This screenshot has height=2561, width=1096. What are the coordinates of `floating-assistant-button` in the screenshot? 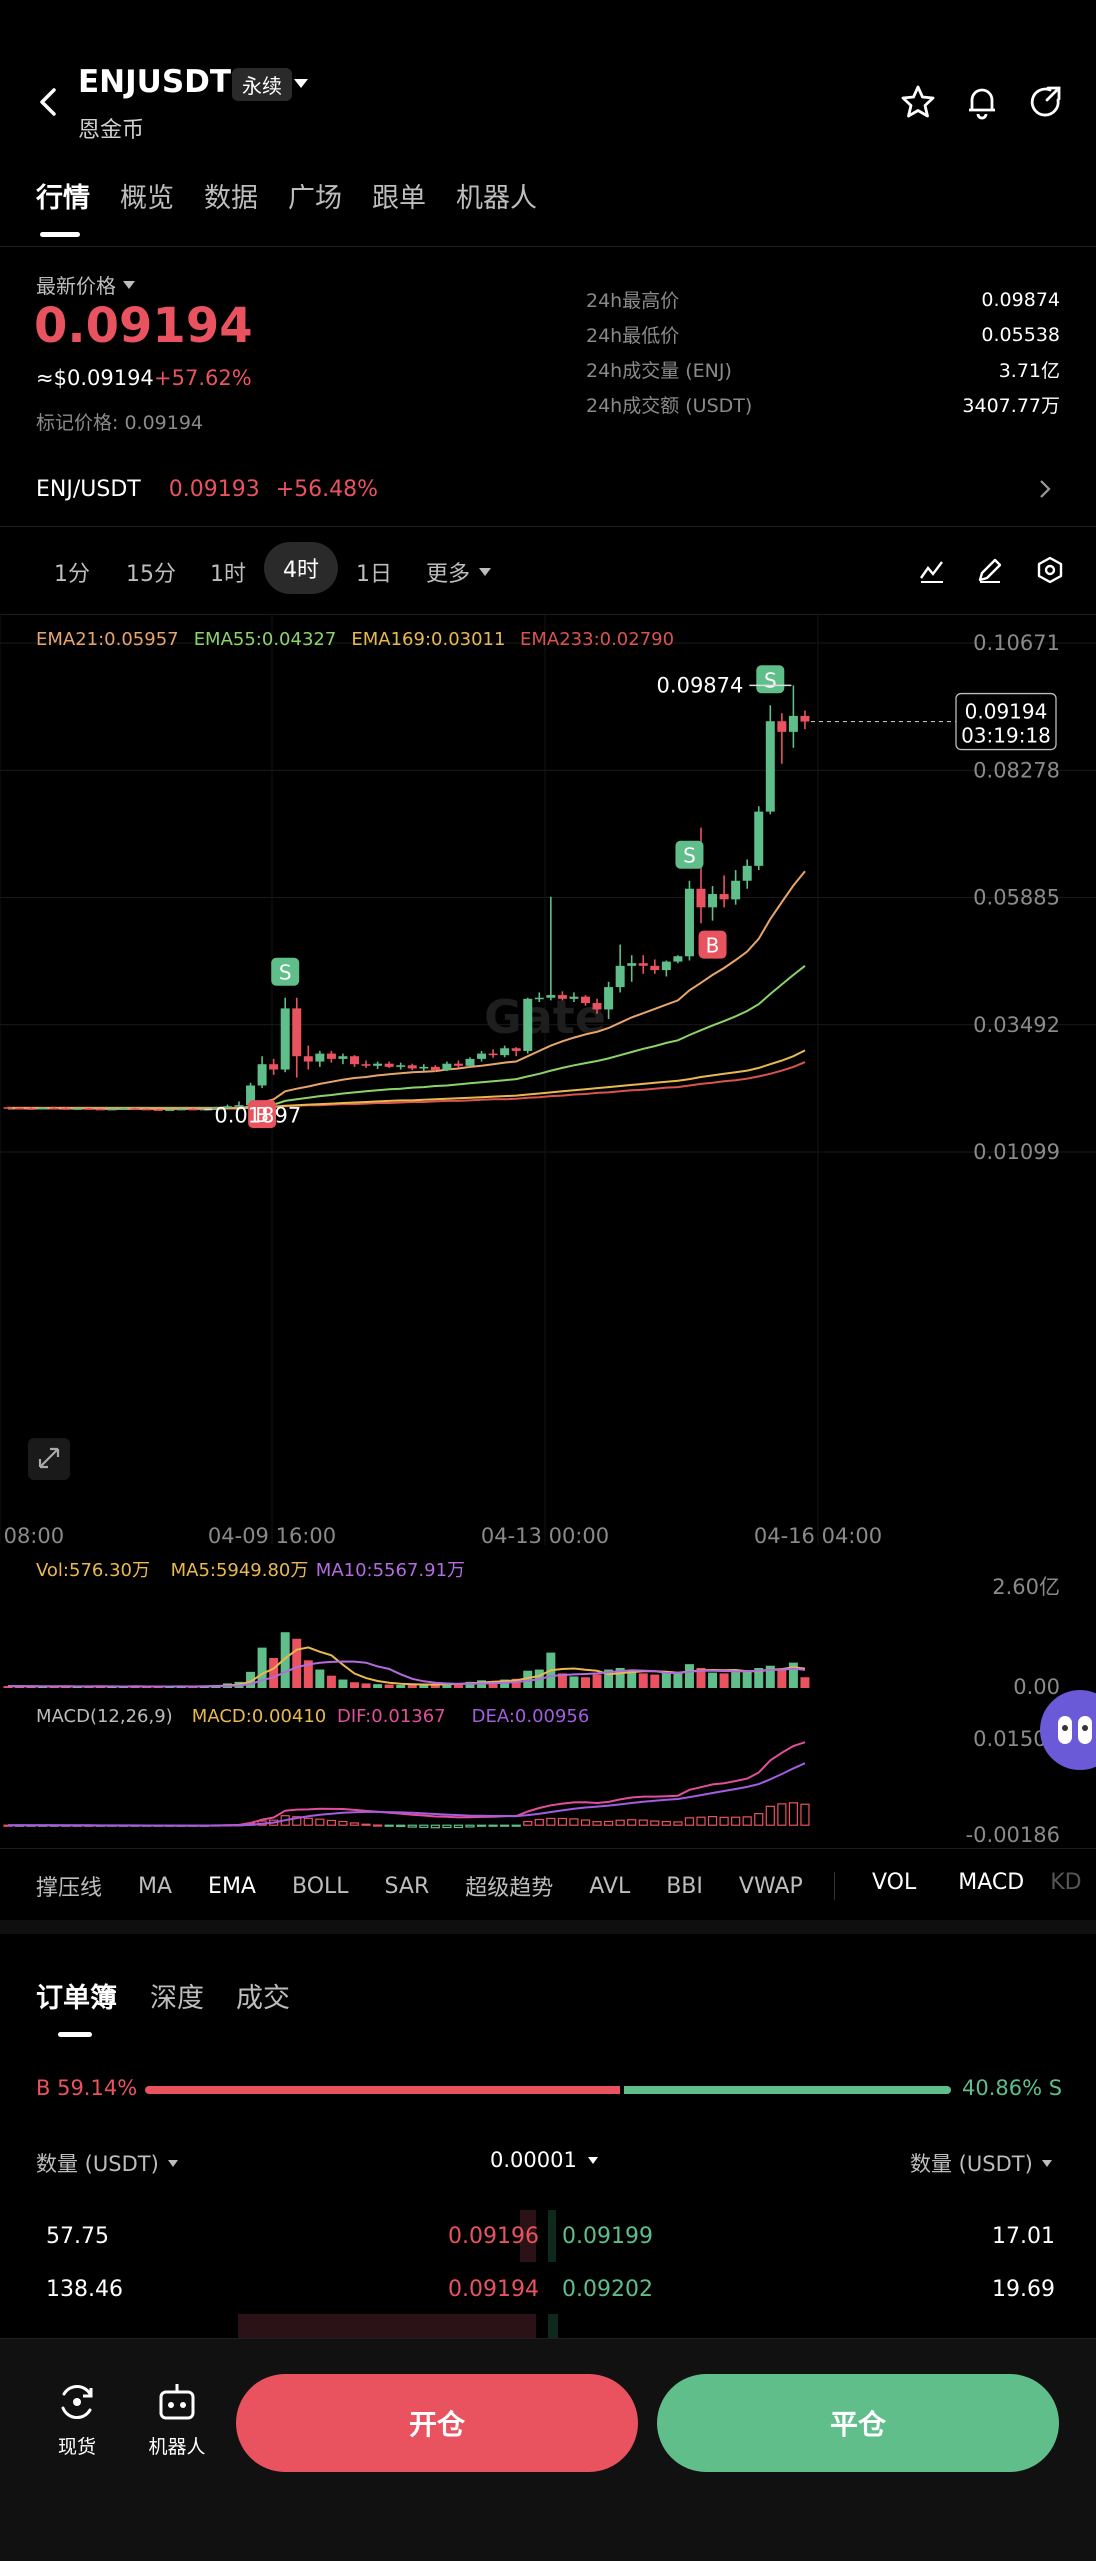 It's located at (1068, 1730).